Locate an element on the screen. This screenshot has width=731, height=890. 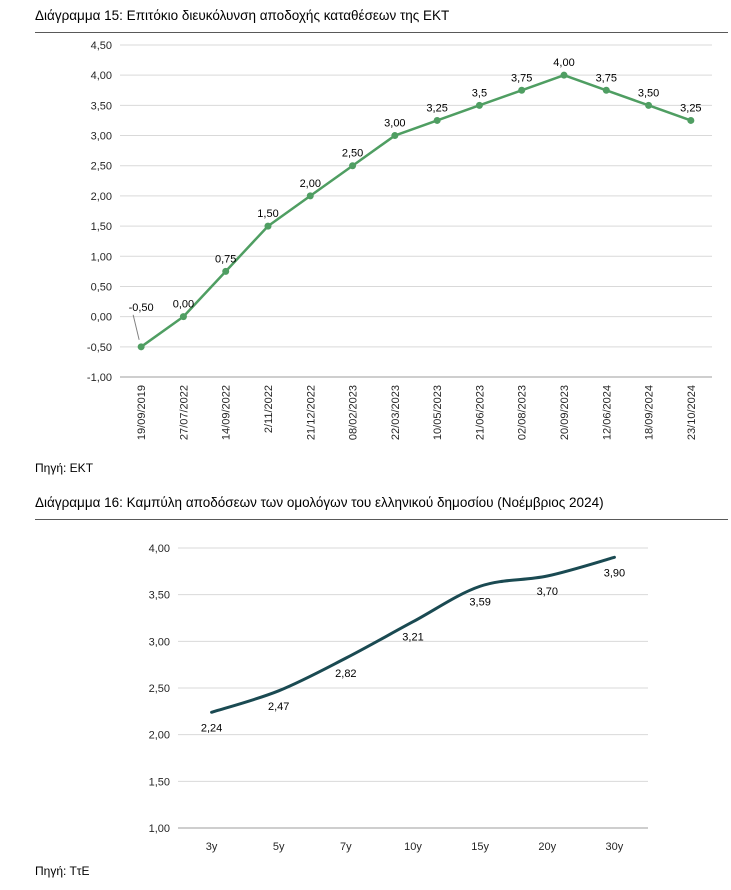
svg-text: 14/09/2022 is located at coordinates (227, 412).